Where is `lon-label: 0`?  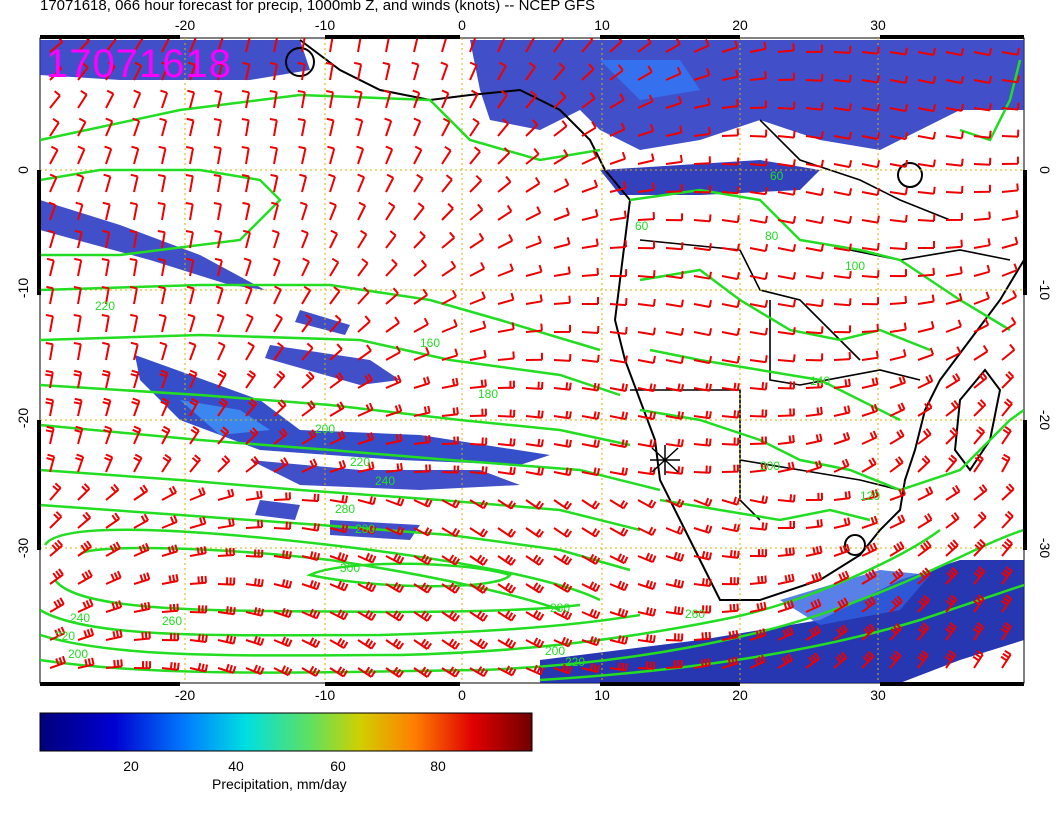 lon-label: 0 is located at coordinates (462, 695).